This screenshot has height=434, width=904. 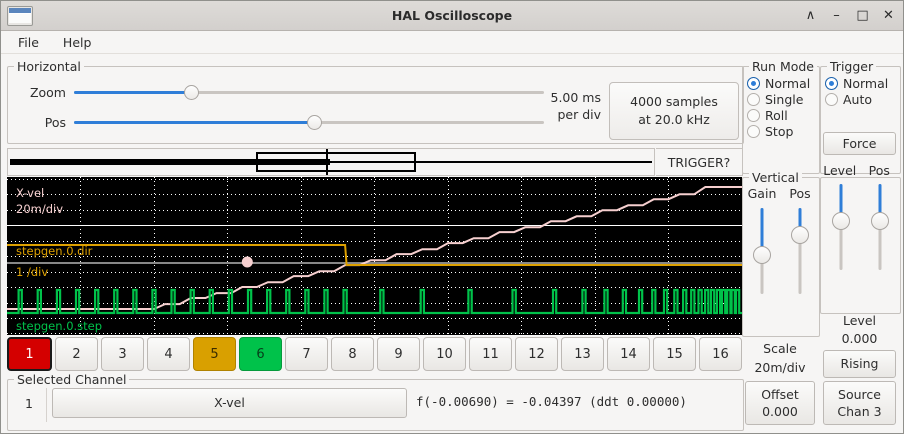 What do you see at coordinates (54, 251) in the screenshot?
I see `trace-label-2-name: stepgen.0.dir` at bounding box center [54, 251].